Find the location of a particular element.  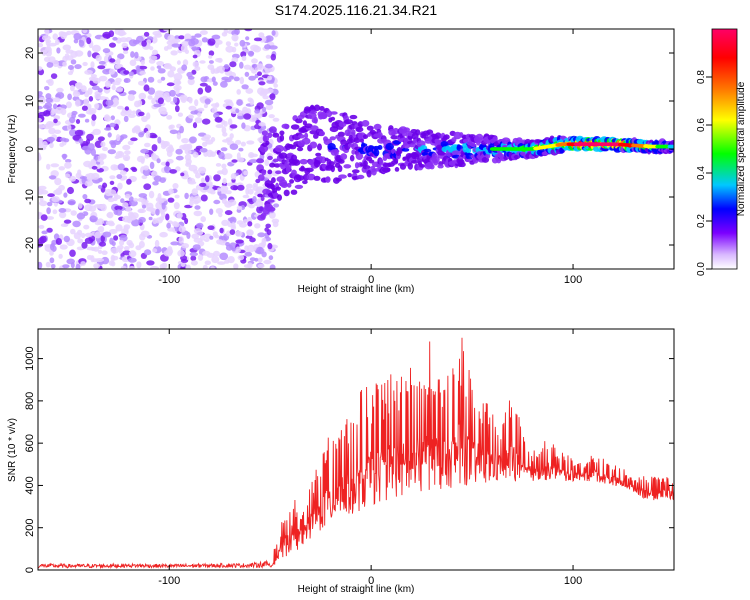

x-tick-label: -100 is located at coordinates (169, 581).